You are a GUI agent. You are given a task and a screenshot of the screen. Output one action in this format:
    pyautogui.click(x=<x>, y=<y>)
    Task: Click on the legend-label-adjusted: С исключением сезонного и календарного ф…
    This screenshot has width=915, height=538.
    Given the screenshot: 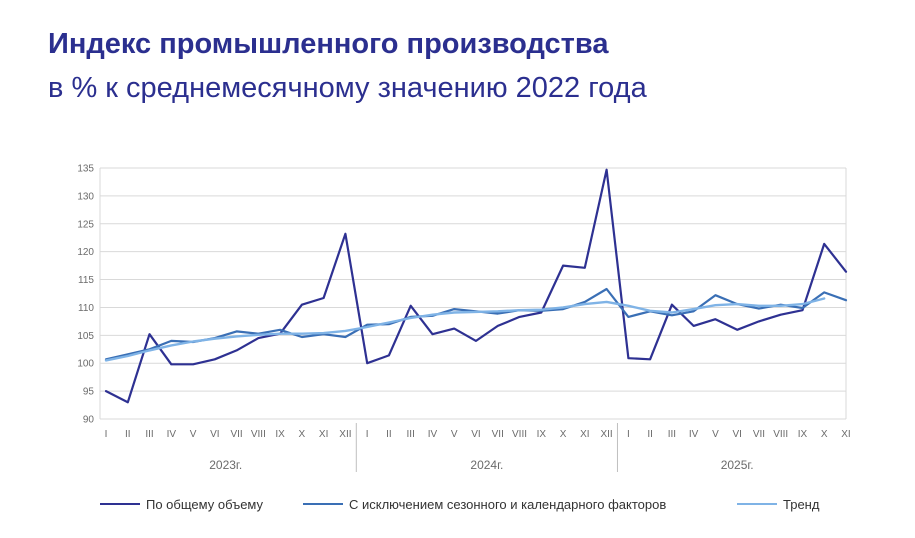 What is the action you would take?
    pyautogui.click(x=508, y=504)
    